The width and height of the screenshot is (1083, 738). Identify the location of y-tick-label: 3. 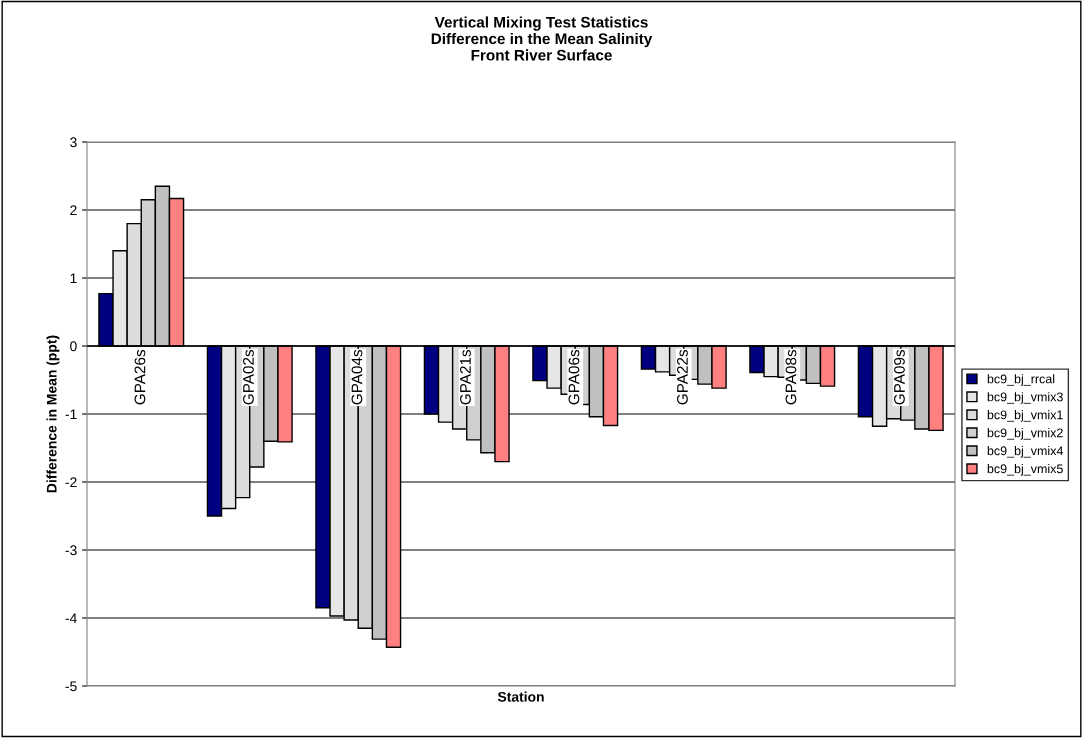
(73, 142).